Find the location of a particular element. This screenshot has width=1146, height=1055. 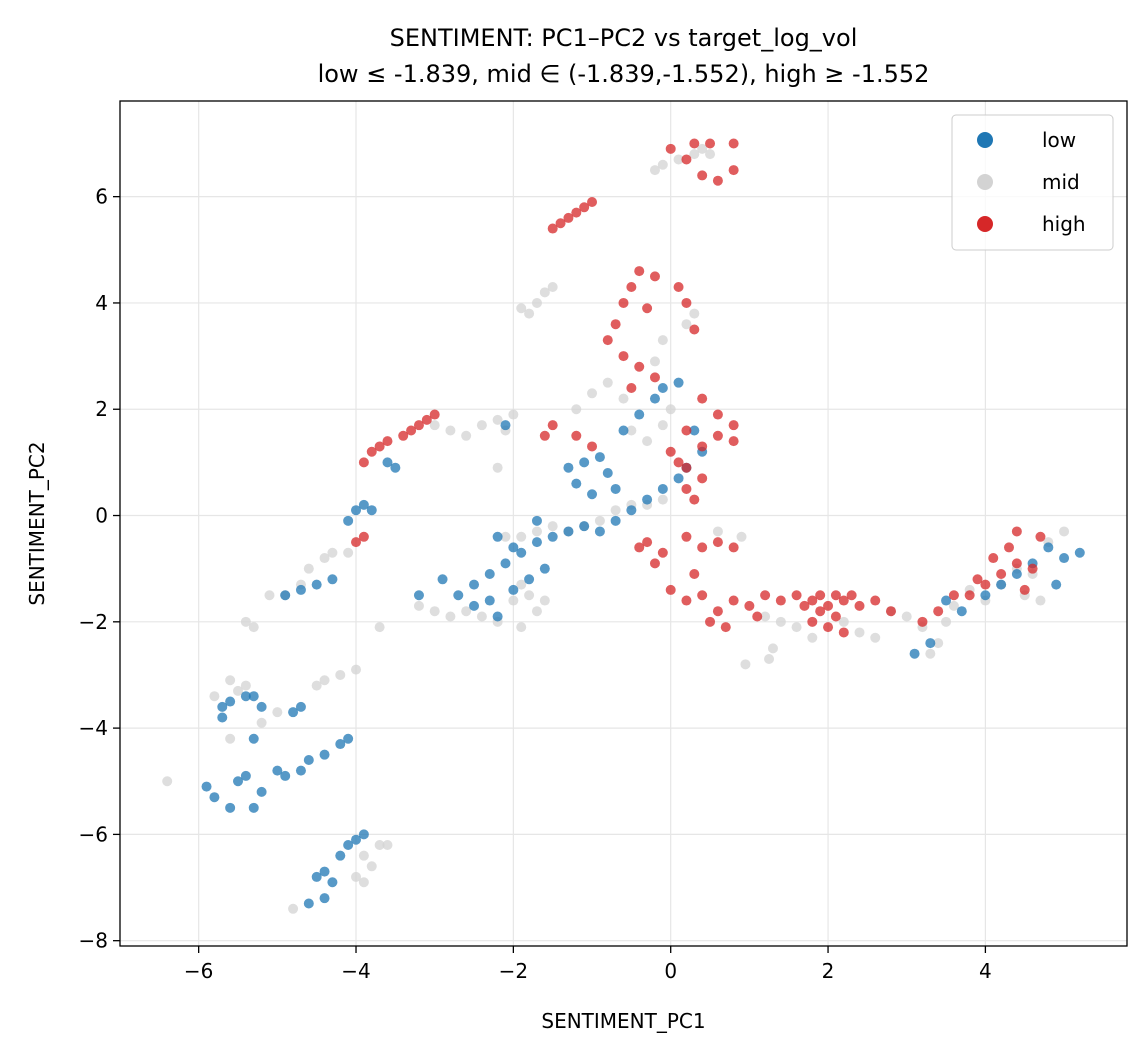

x-axis-label: SENTIMENT_PC1 is located at coordinates (623, 1021).